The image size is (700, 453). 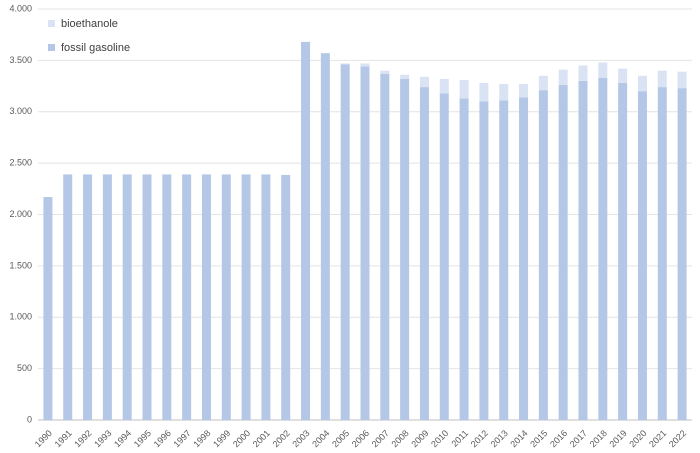 What do you see at coordinates (20, 265) in the screenshot?
I see `y-tick-label: 1.500` at bounding box center [20, 265].